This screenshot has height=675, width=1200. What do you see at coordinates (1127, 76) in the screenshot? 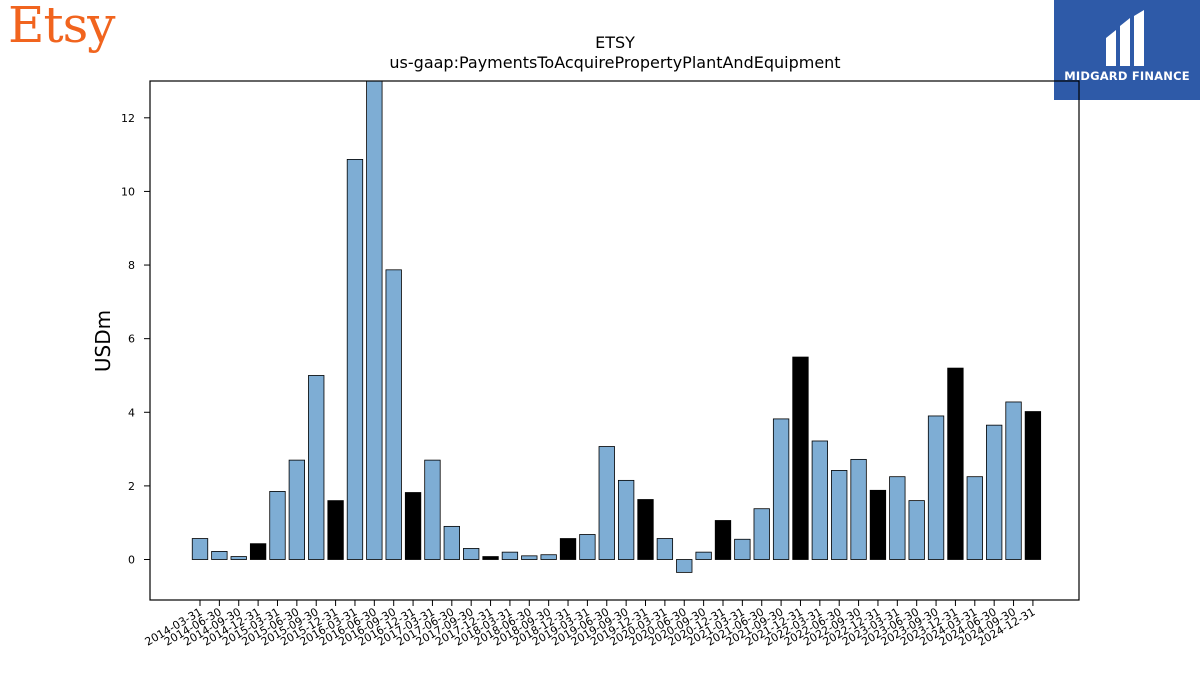
I see `badge-label: MIDGARD FINANCE` at bounding box center [1127, 76].